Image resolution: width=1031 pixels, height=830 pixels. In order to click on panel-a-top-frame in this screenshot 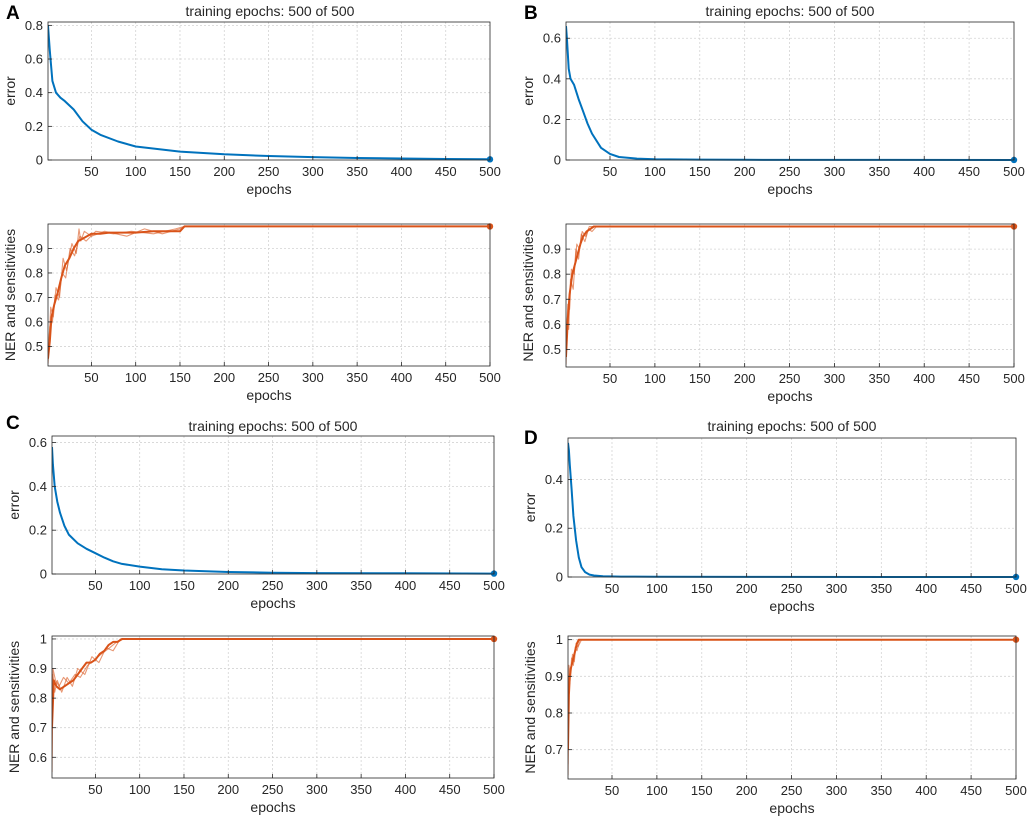, I will do `click(269, 91)`.